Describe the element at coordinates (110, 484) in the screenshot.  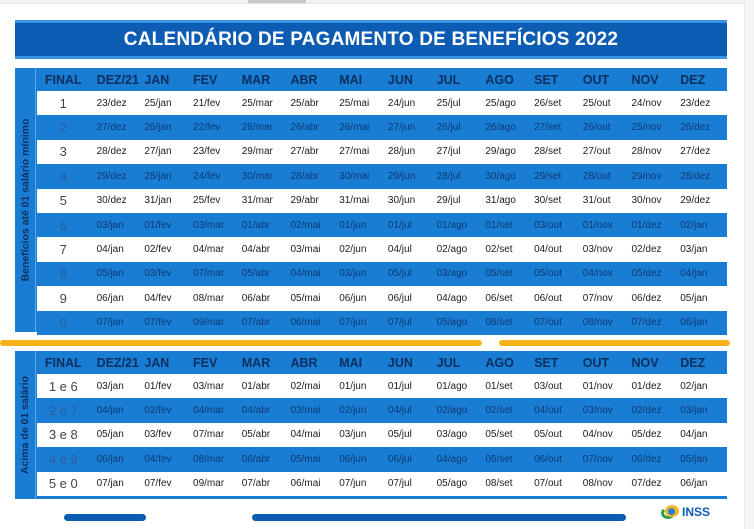
I see `payment-date-cell: 07/jan` at that location.